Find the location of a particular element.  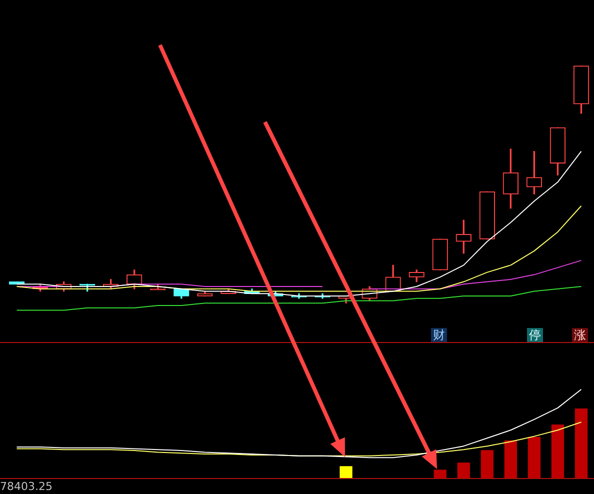

text: 停 is located at coordinates (535, 335).